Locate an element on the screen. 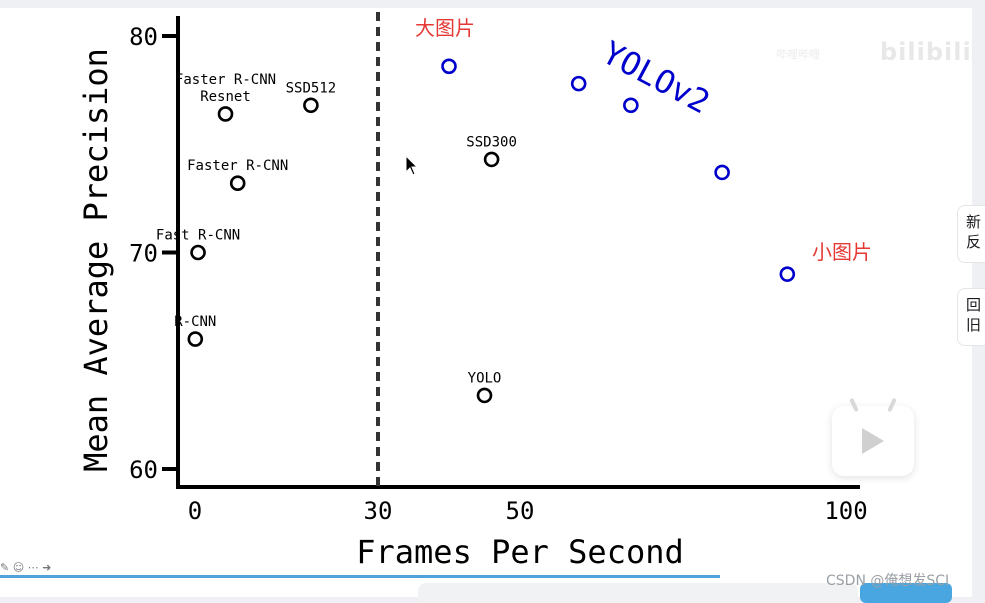  side-button-back: 回旧 is located at coordinates (971, 317).